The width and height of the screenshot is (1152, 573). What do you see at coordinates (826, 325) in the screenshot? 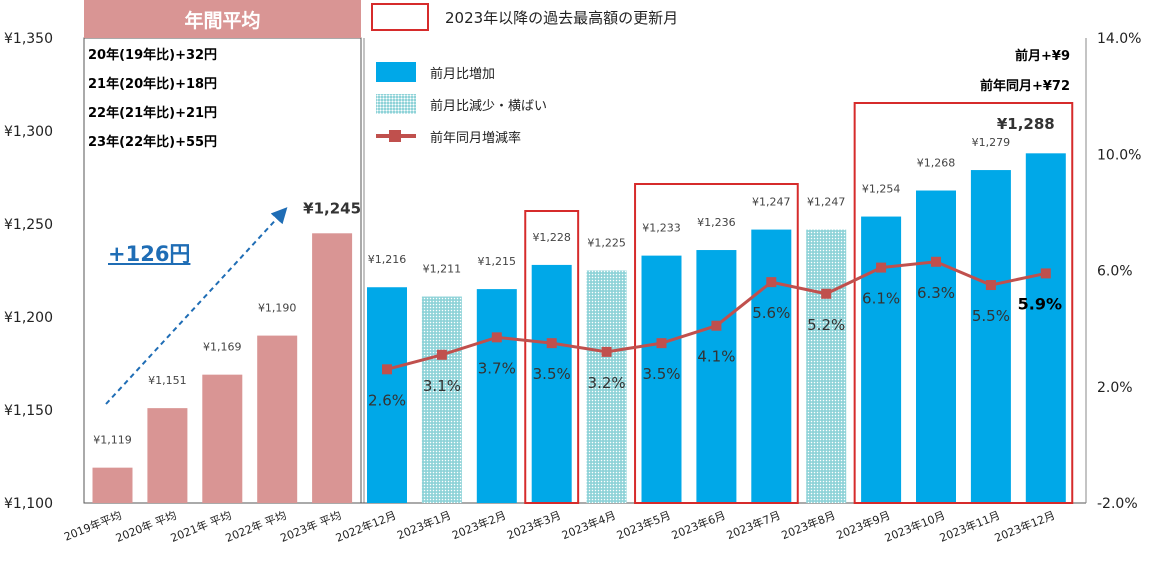
I see `yoy-value-label: 5.2%` at bounding box center [826, 325].